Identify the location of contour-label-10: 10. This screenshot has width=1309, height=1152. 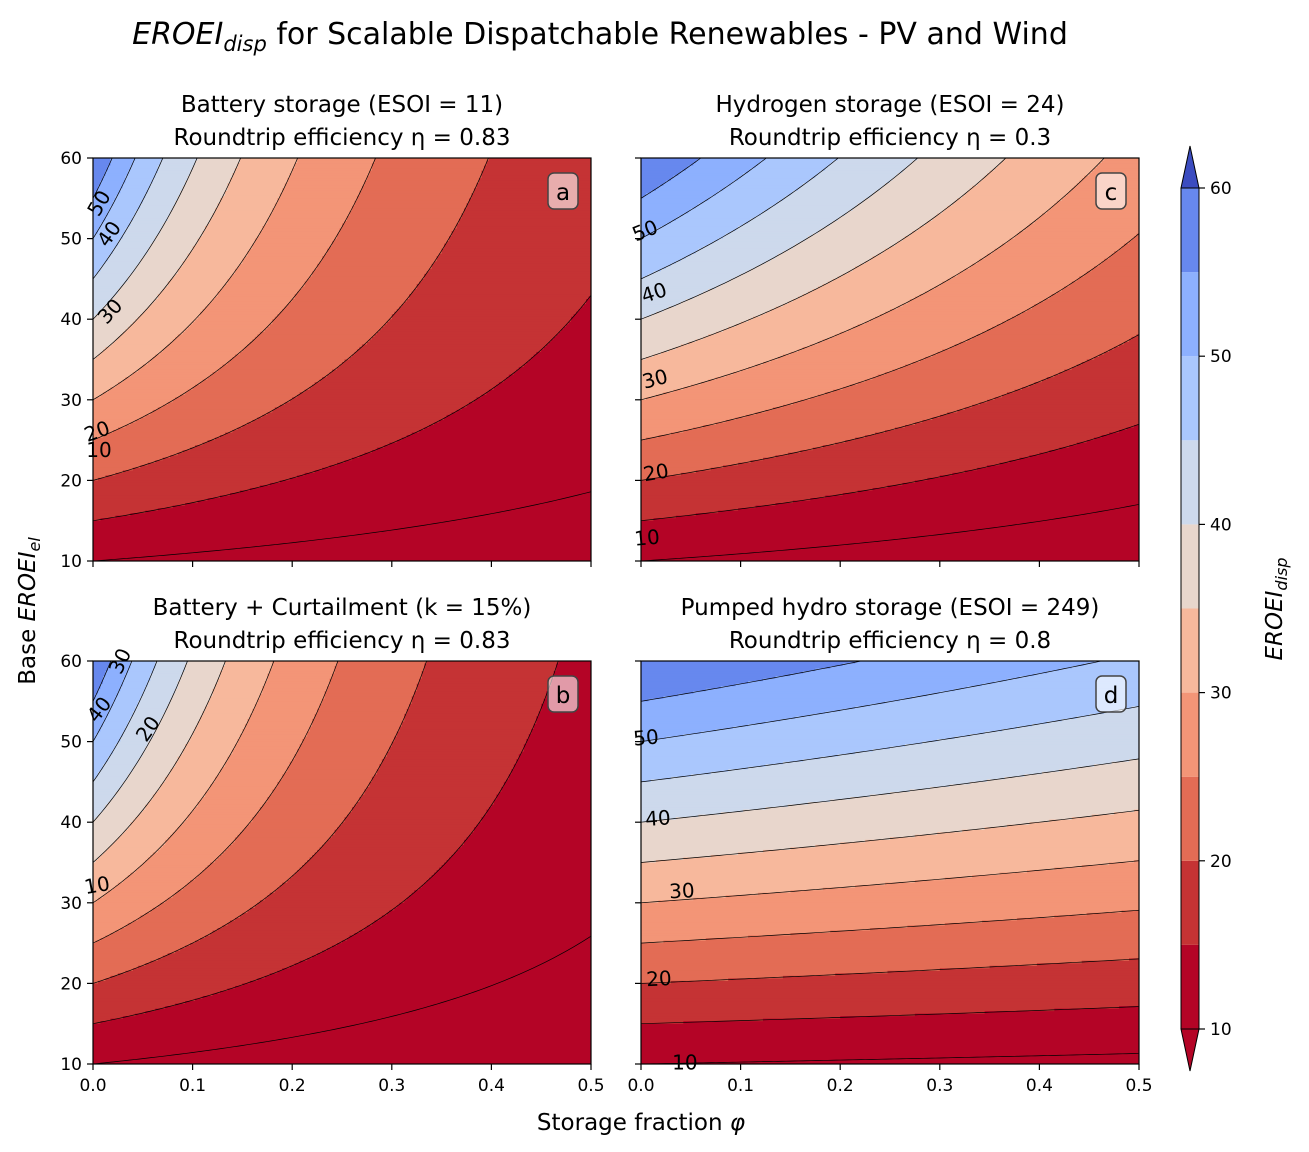
(684, 1062).